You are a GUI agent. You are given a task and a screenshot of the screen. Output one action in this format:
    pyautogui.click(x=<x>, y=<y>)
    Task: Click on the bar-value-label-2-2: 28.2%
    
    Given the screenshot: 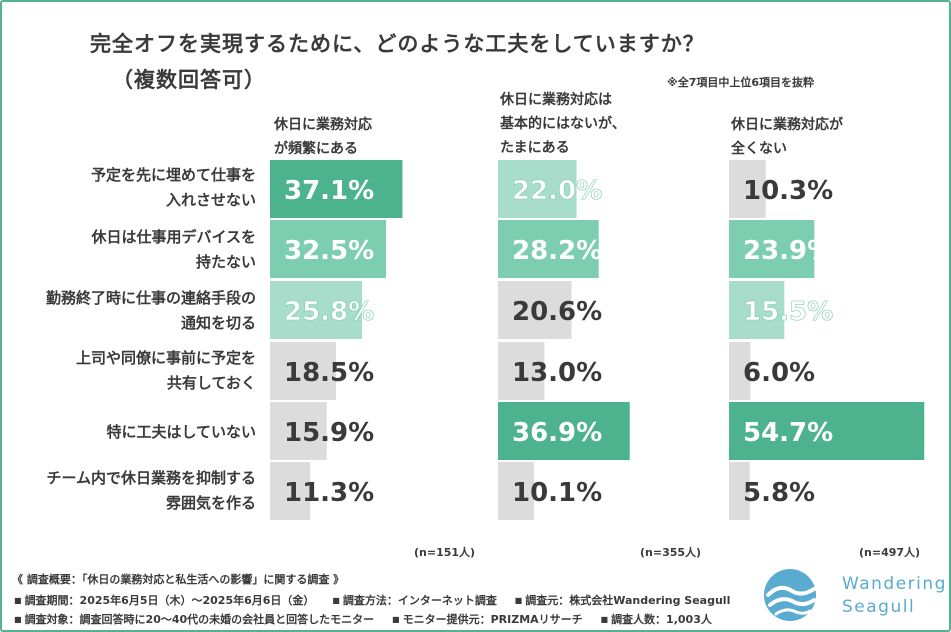 What is the action you would take?
    pyautogui.click(x=557, y=251)
    